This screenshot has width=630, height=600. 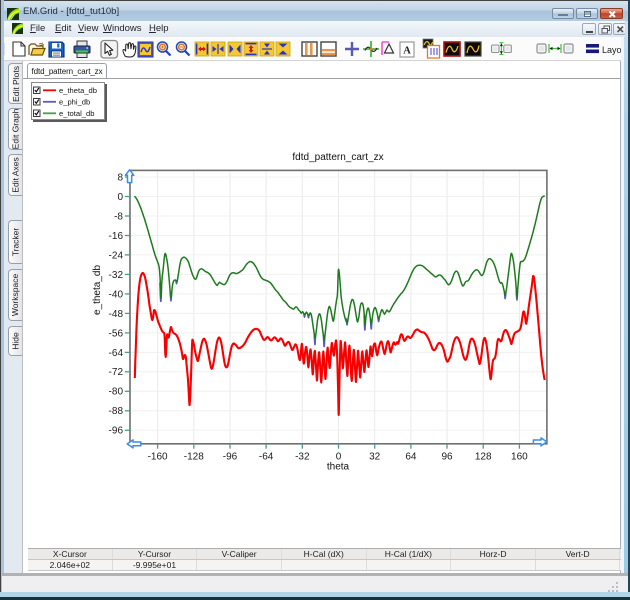 What do you see at coordinates (614, 50) in the screenshot?
I see `svg-text: Layout` at bounding box center [614, 50].